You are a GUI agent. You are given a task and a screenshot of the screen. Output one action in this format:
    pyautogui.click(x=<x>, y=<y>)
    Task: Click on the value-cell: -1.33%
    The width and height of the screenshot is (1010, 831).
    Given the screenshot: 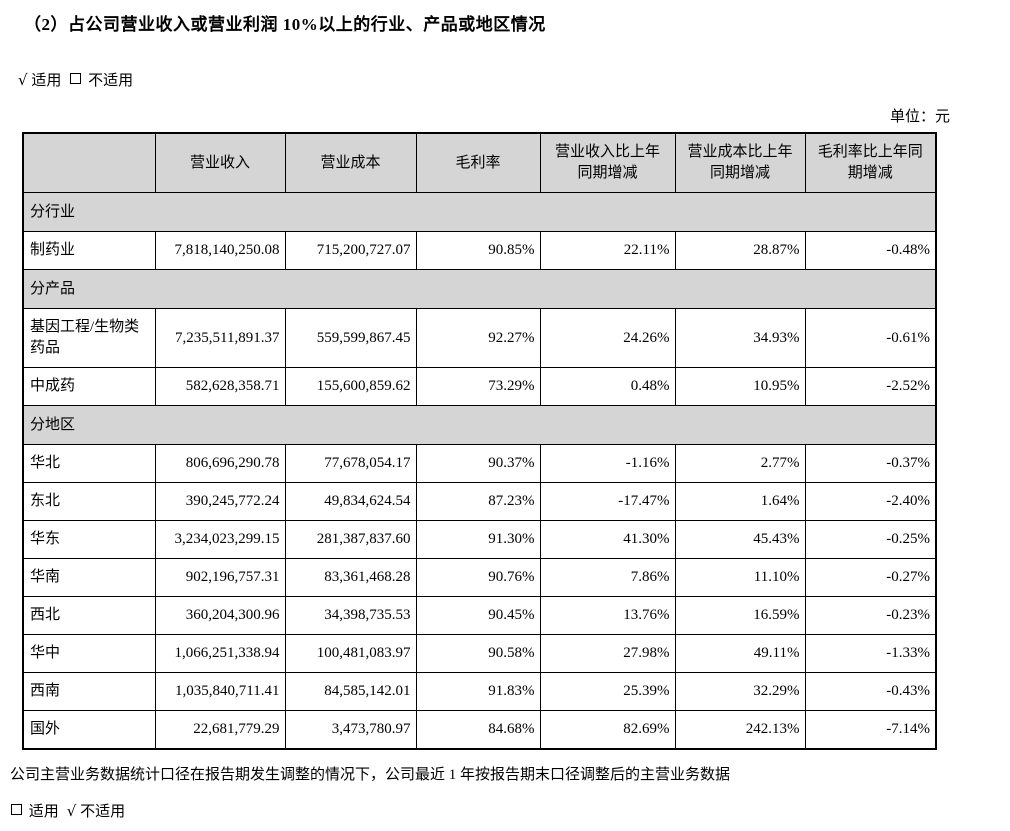 What is the action you would take?
    pyautogui.click(x=870, y=653)
    